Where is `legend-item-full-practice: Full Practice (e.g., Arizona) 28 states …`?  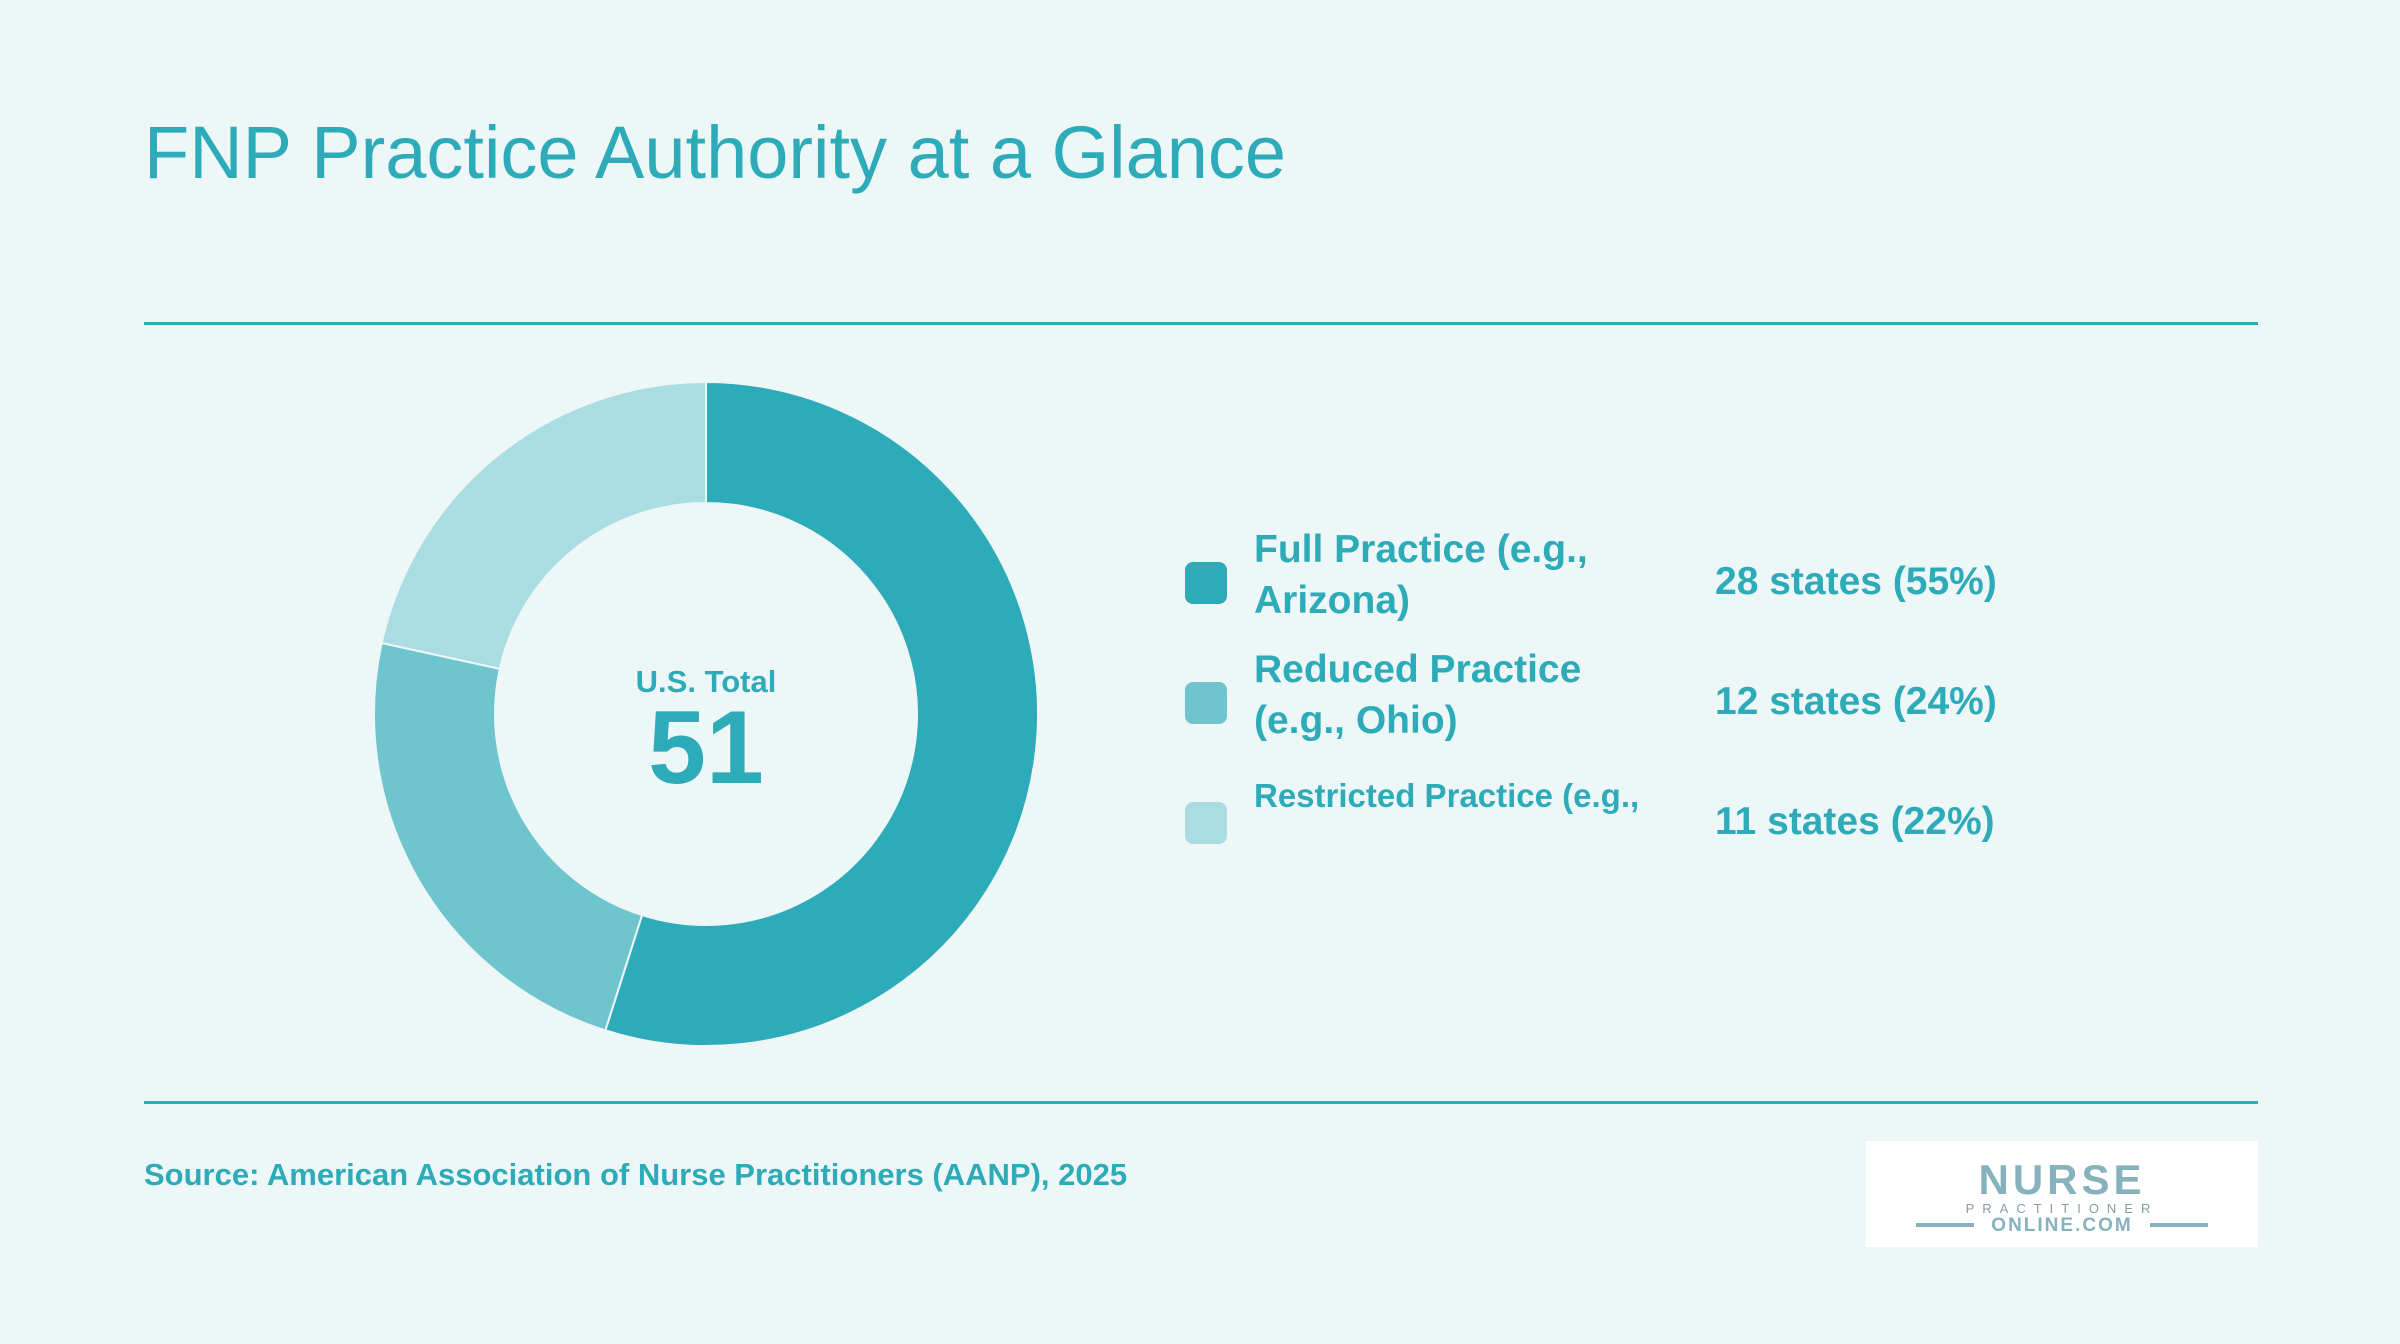 legend-item-full-practice: Full Practice (e.g., Arizona) 28 states … is located at coordinates (1685, 579).